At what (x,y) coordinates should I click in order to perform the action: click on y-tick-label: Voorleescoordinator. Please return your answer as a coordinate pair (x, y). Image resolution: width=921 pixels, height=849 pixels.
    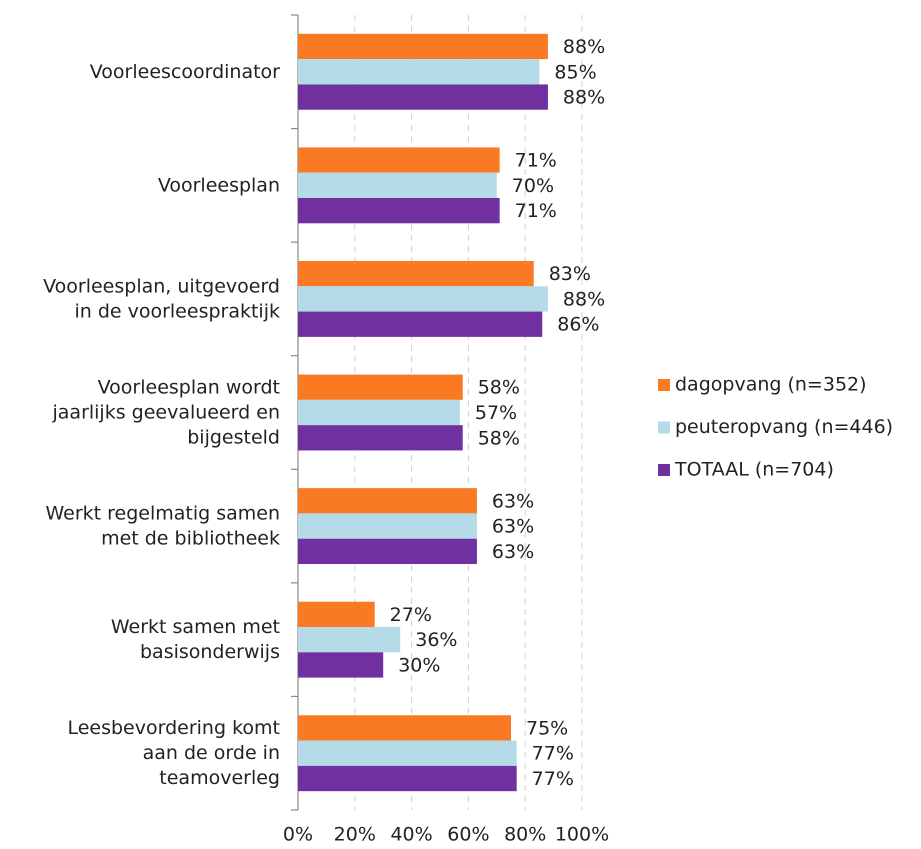
    Looking at the image, I should click on (185, 71).